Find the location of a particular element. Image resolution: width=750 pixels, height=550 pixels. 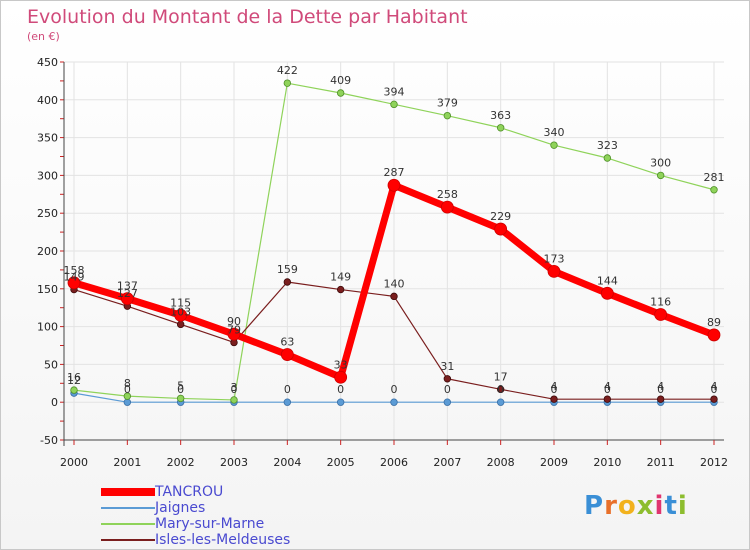

data-label-tancrou: 229 is located at coordinates (500, 216).